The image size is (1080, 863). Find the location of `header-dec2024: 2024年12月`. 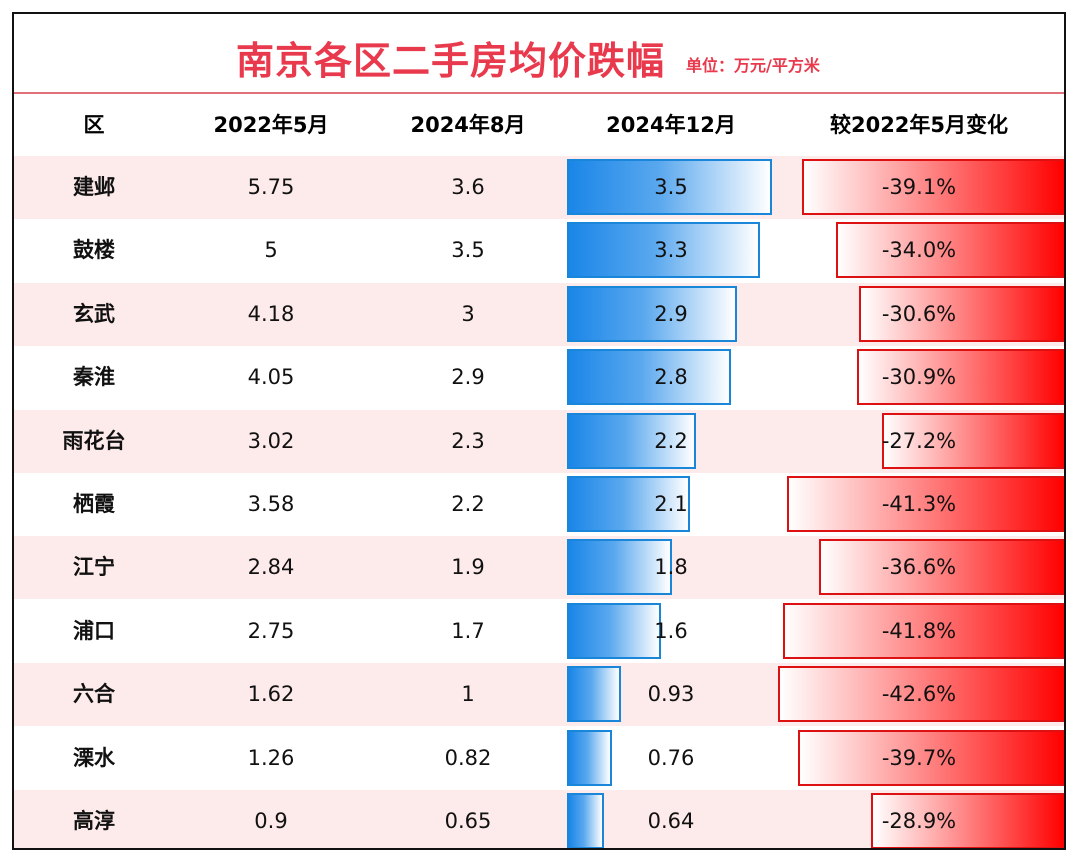

header-dec2024: 2024年12月 is located at coordinates (671, 125).